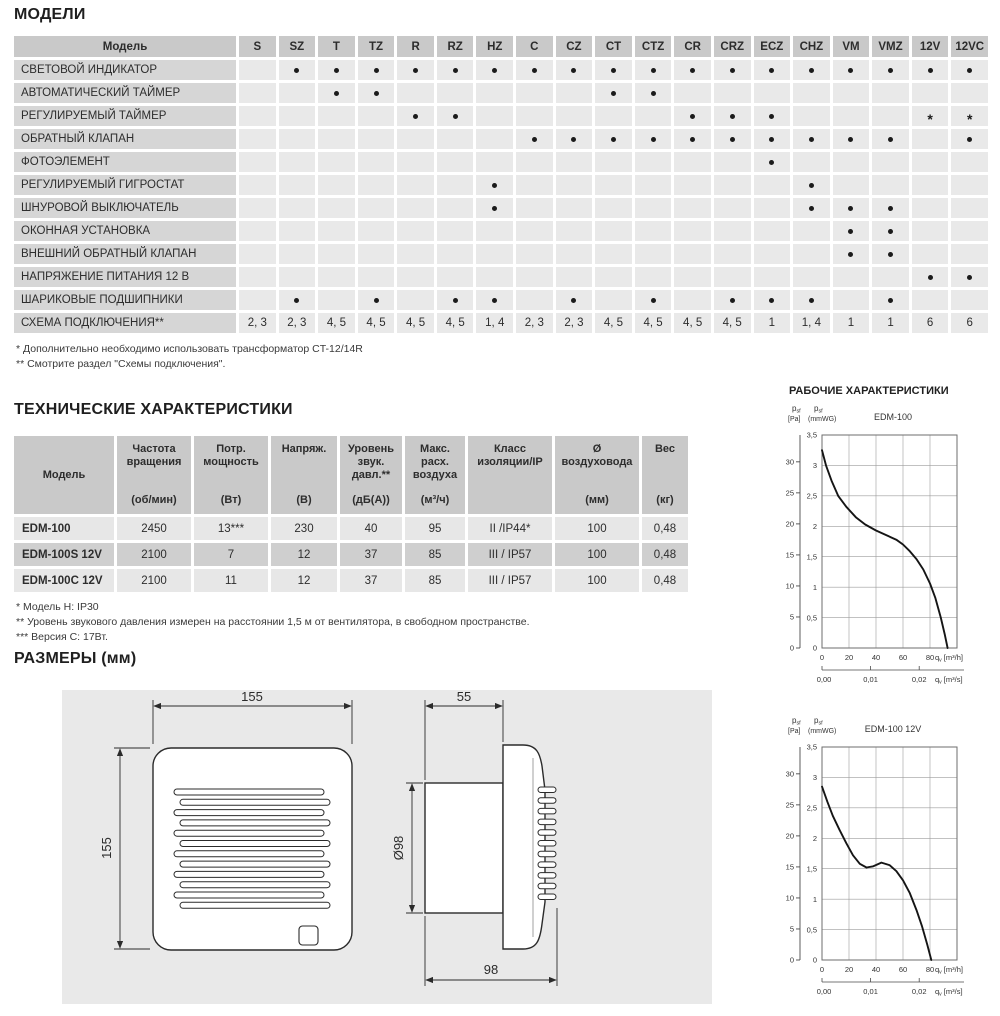 Image resolution: width=1000 pixels, height=1016 pixels. What do you see at coordinates (75, 658) in the screenshot?
I see `dimensions-section-title: РАЗМЕРЫ (мм)` at bounding box center [75, 658].